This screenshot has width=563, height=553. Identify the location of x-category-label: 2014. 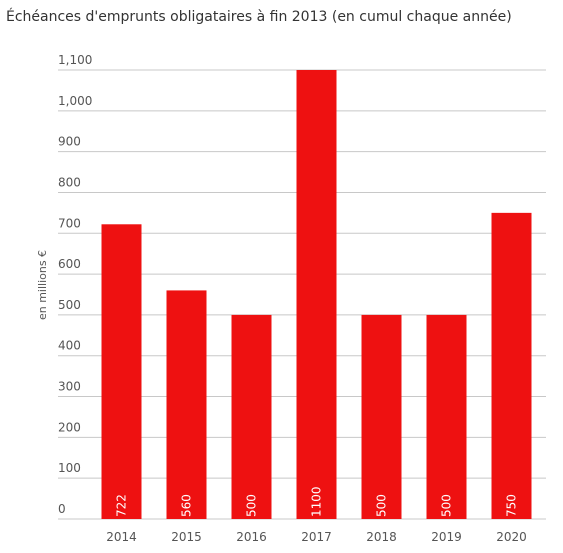
(121, 537).